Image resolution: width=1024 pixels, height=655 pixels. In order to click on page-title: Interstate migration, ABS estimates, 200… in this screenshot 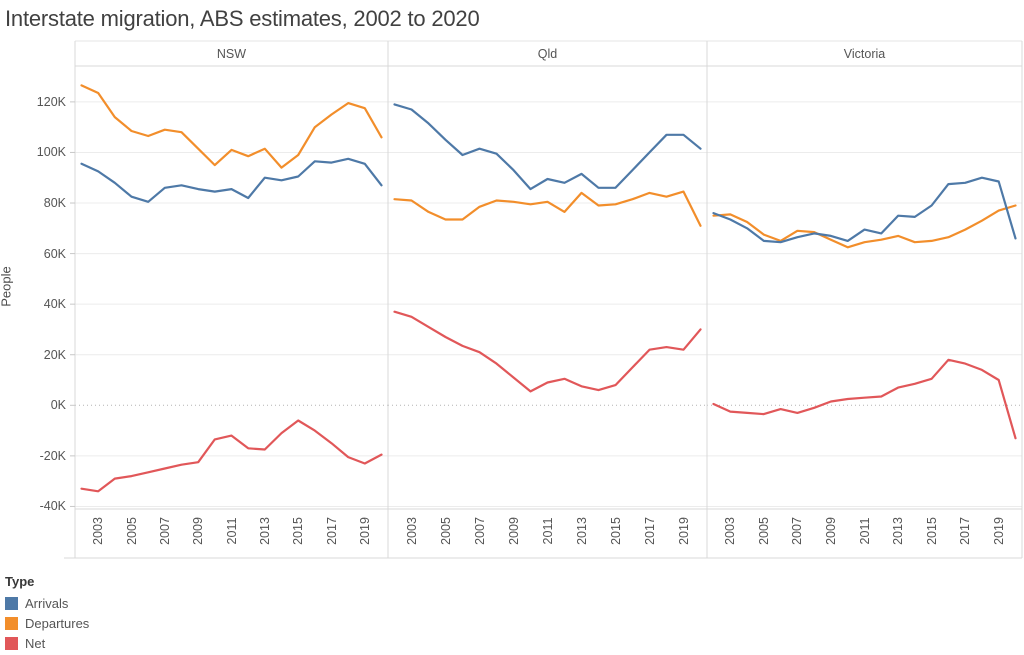, I will do `click(242, 18)`.